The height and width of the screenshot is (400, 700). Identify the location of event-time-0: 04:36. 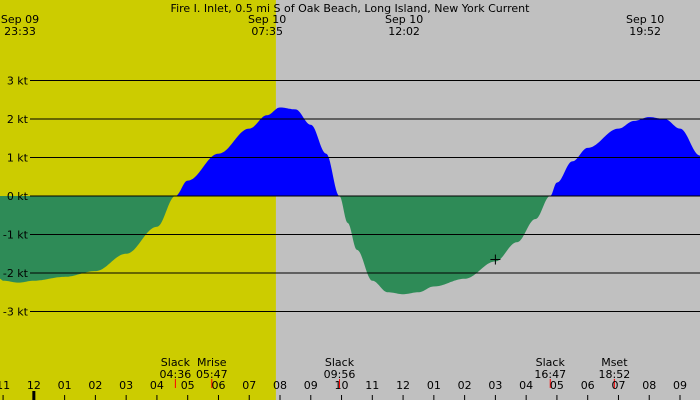
(176, 374).